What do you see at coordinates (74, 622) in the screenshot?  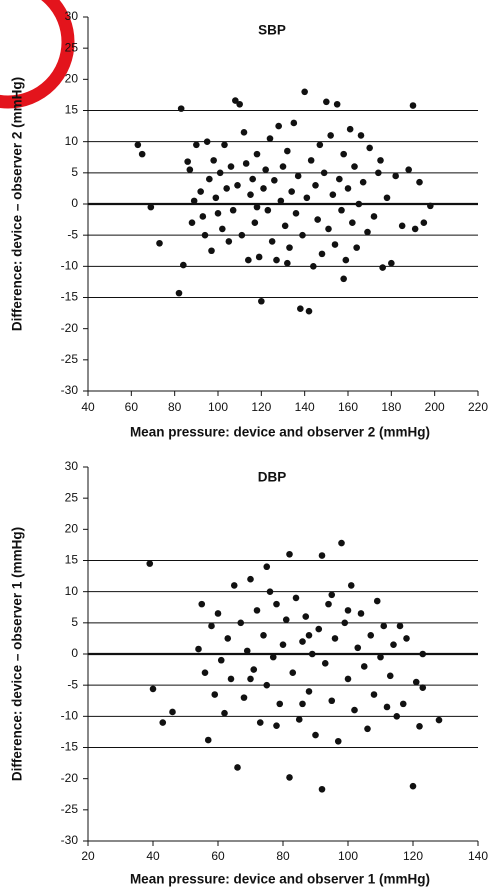 I see `y-tick-label: 5` at bounding box center [74, 622].